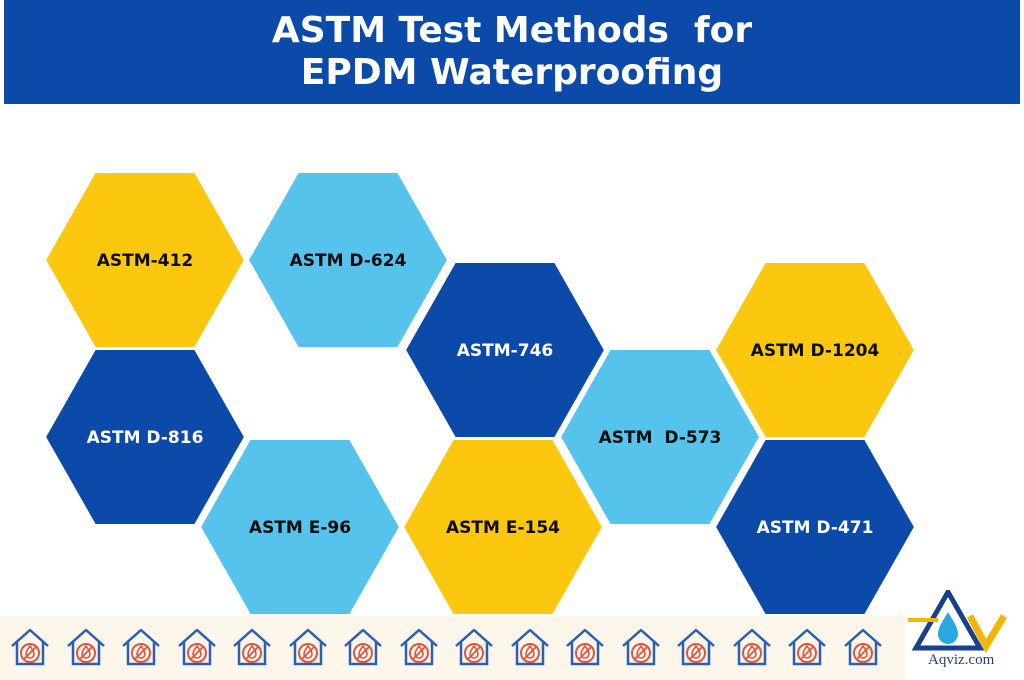  Describe the element at coordinates (145, 261) in the screenshot. I see `hexagon-label: ASTM-412` at that location.